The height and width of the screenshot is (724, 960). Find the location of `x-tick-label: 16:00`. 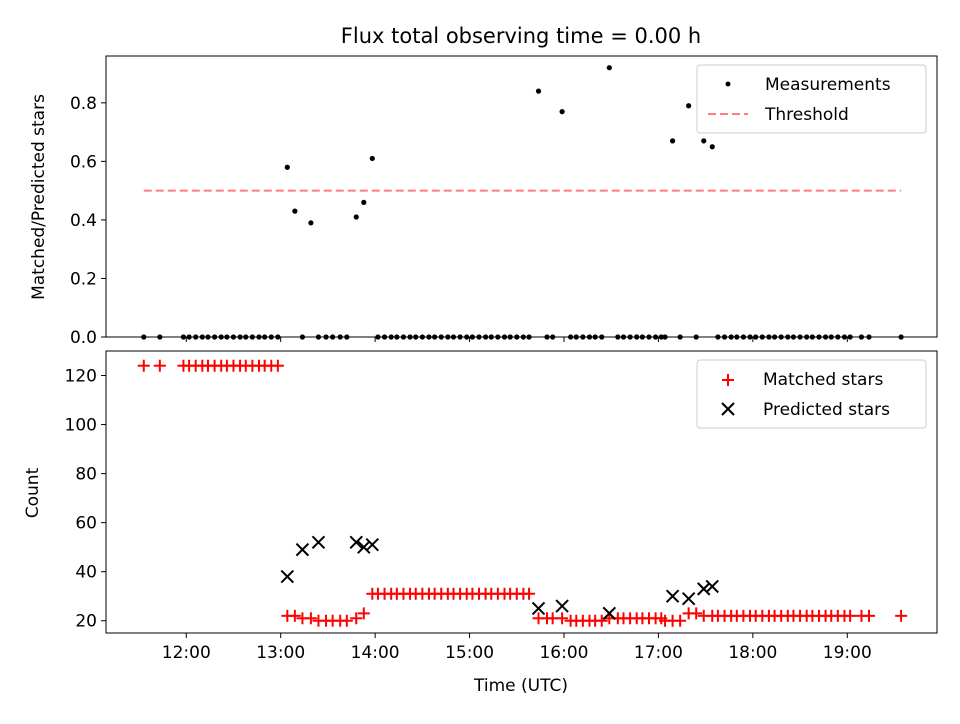

x-tick-label: 16:00 is located at coordinates (563, 653).